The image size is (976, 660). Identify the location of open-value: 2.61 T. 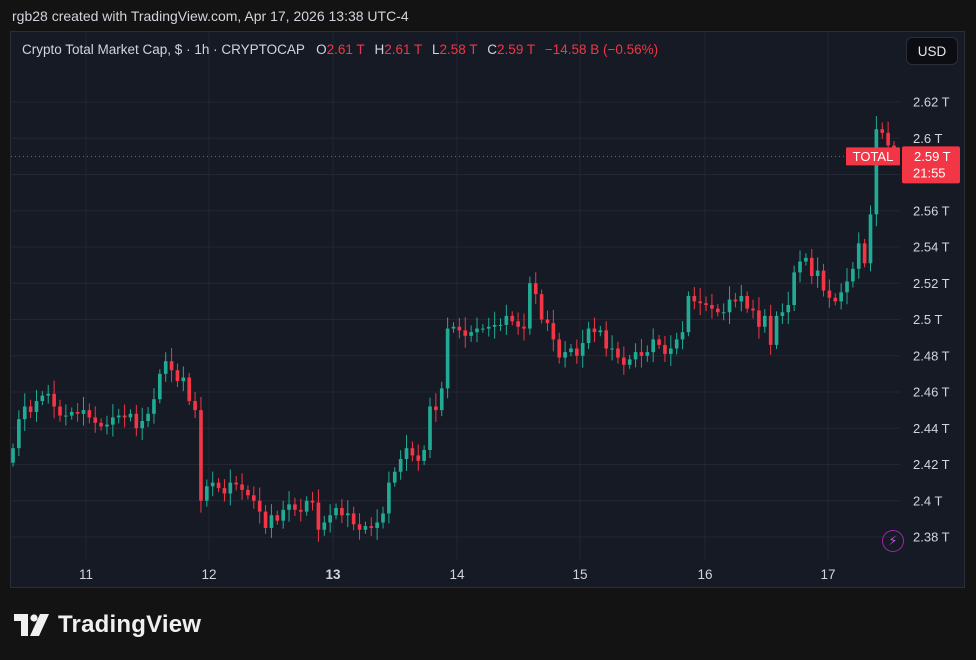
(345, 49).